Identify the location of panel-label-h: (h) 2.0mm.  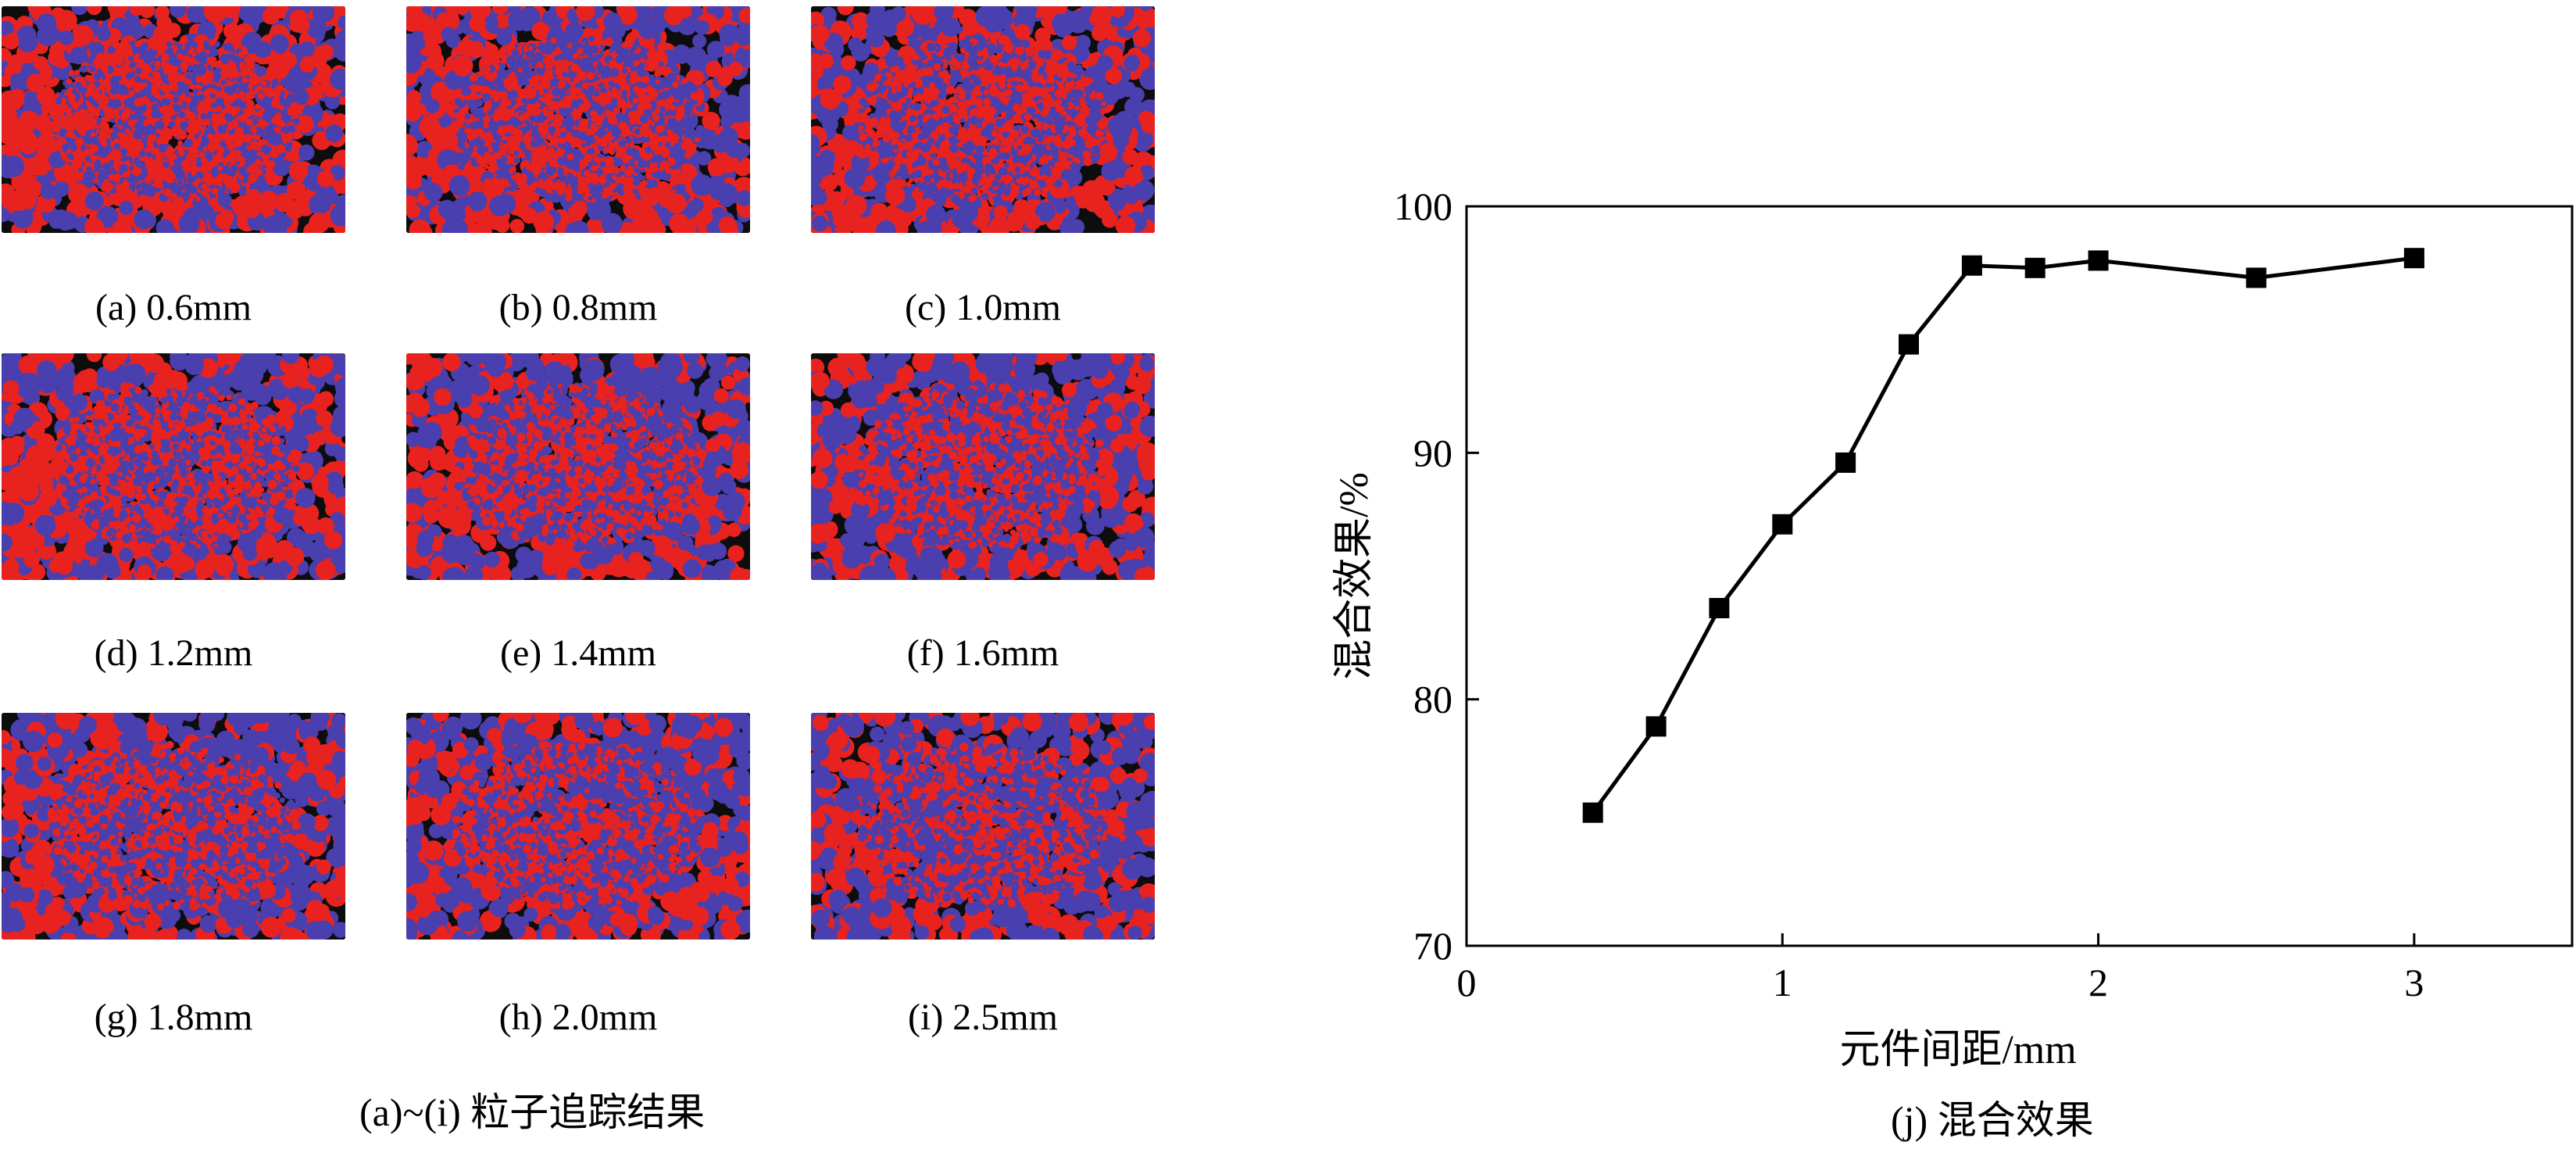
(578, 1018).